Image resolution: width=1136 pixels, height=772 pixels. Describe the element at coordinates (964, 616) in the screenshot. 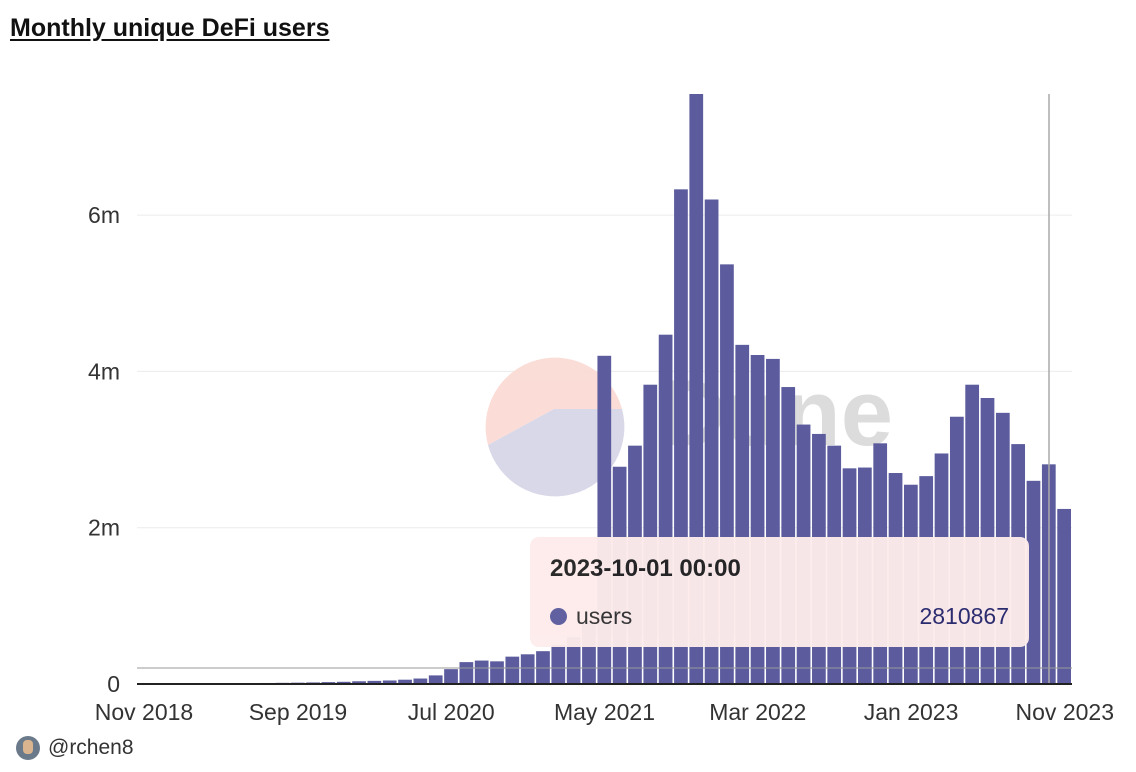

I see `tooltip-value: 2810867` at that location.